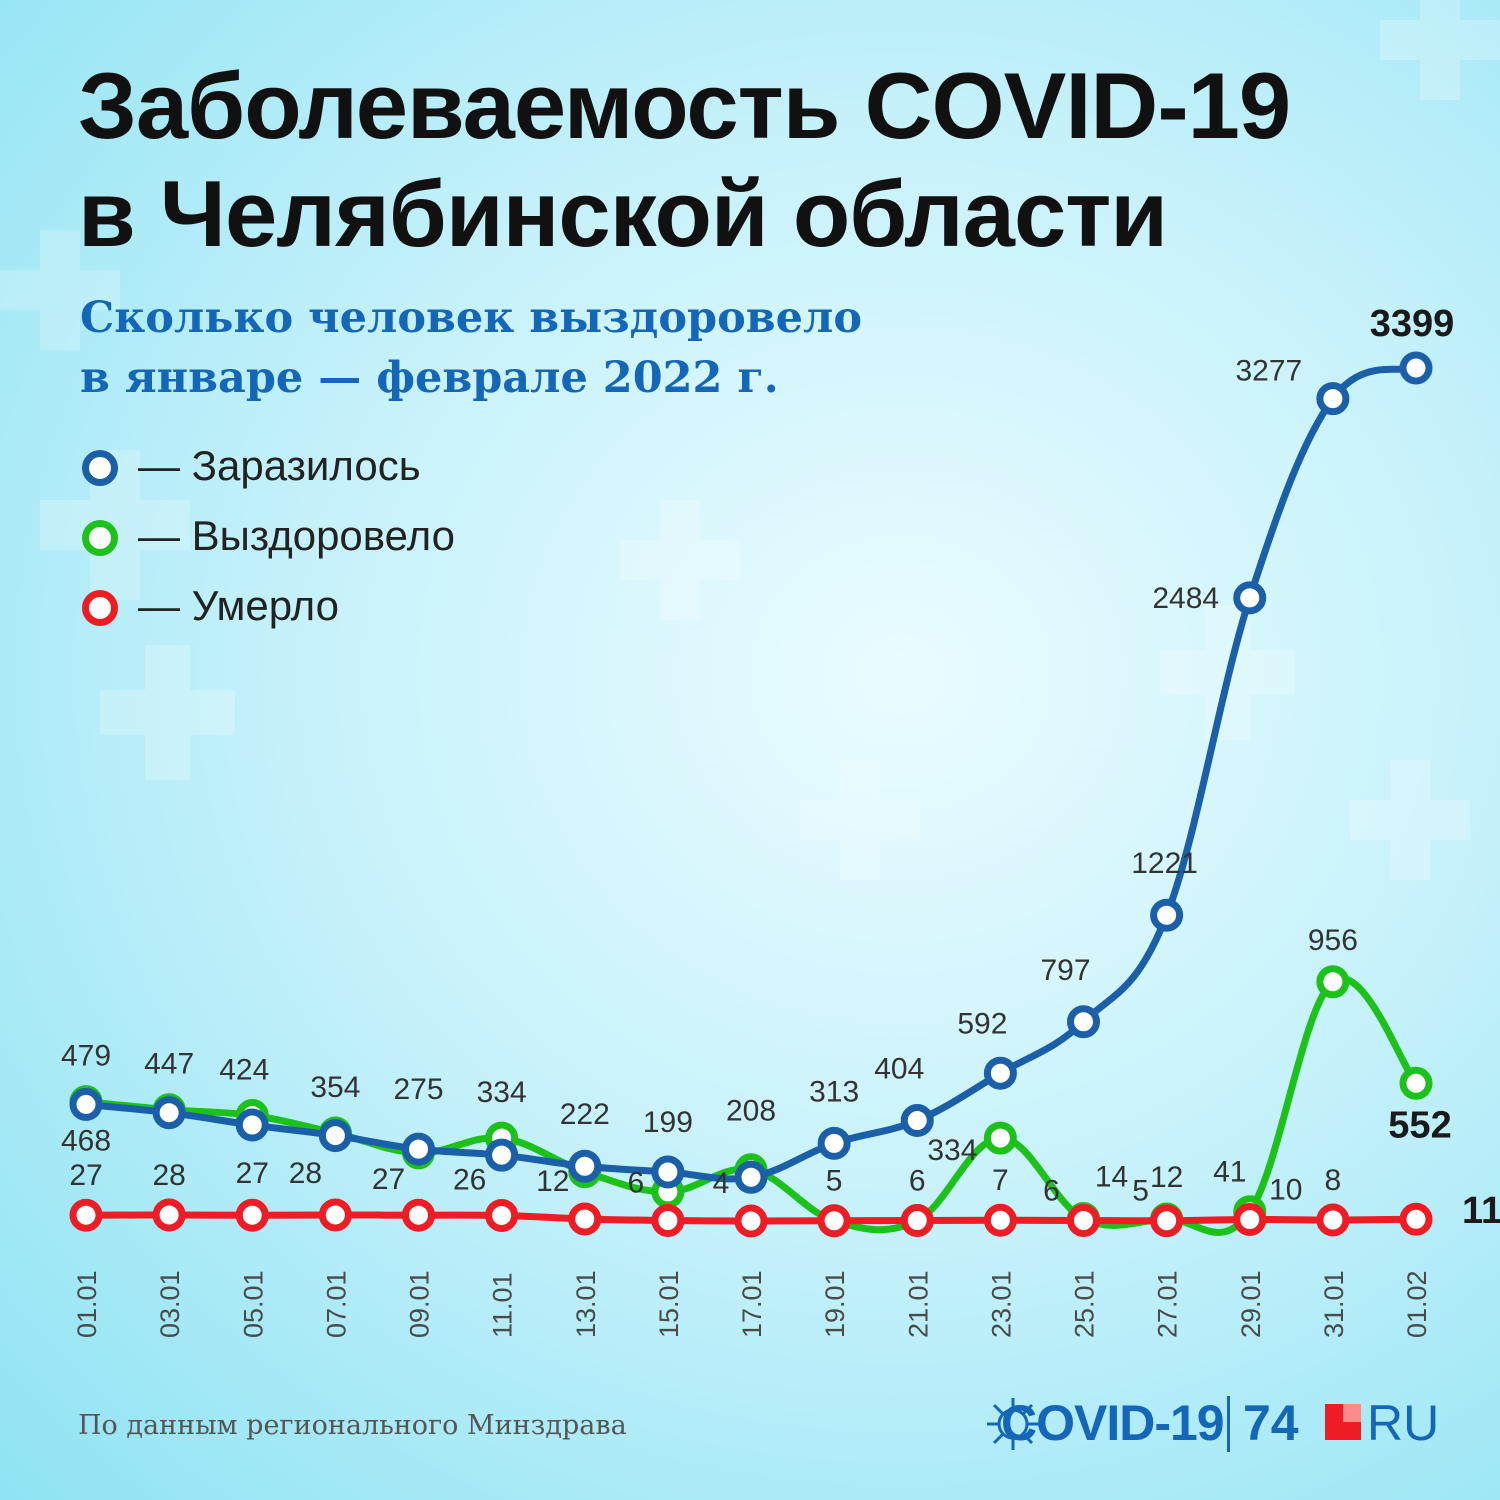 The width and height of the screenshot is (1500, 1500). I want to click on x-tick-label: 27.01, so click(1168, 1304).